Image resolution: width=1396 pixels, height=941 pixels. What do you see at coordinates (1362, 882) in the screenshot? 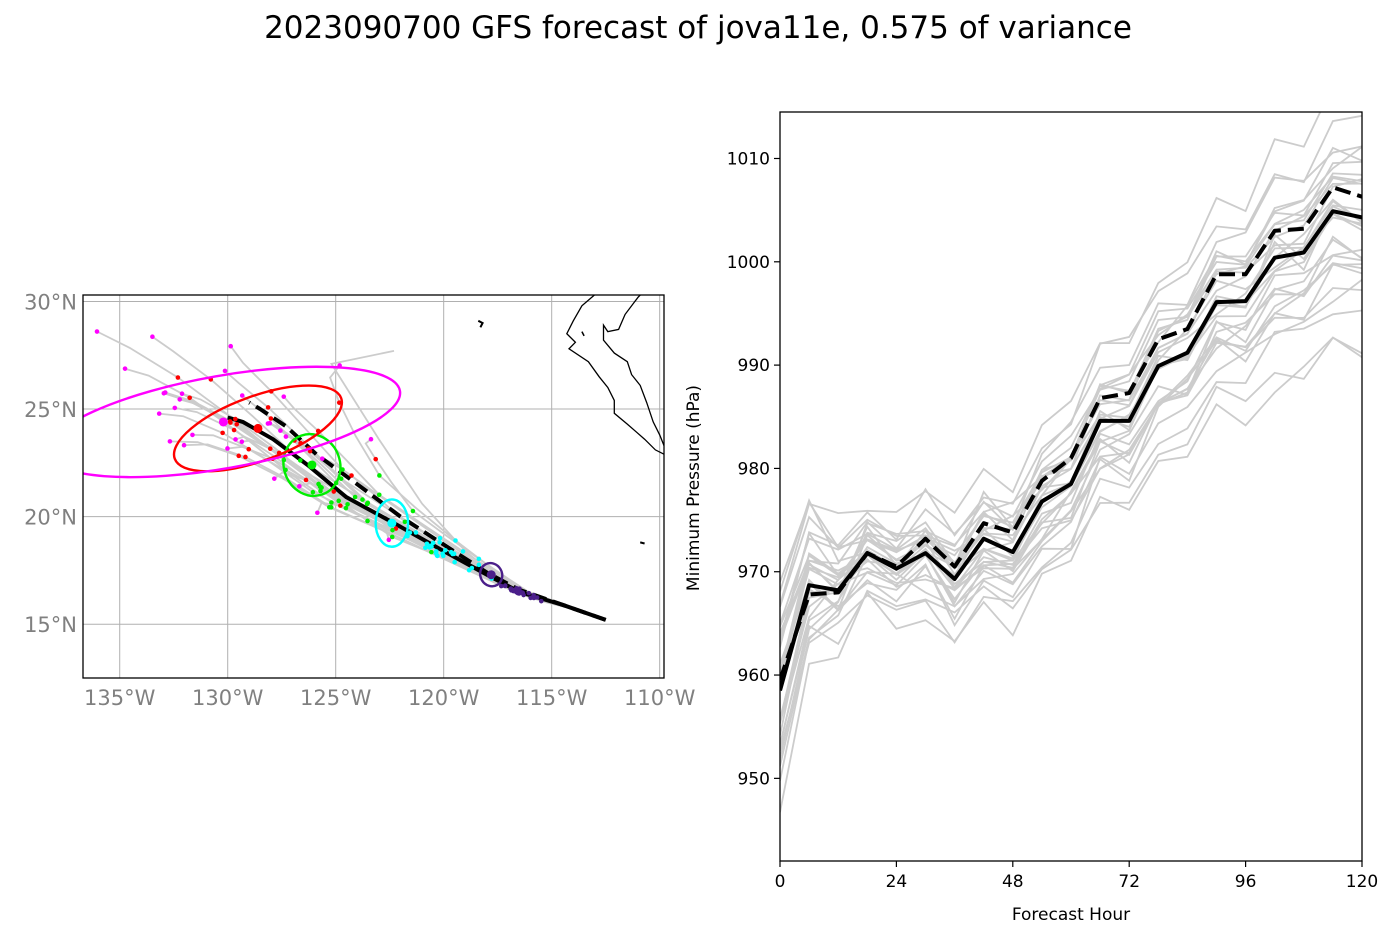
I see `x-tick-label: 120` at bounding box center [1362, 882].